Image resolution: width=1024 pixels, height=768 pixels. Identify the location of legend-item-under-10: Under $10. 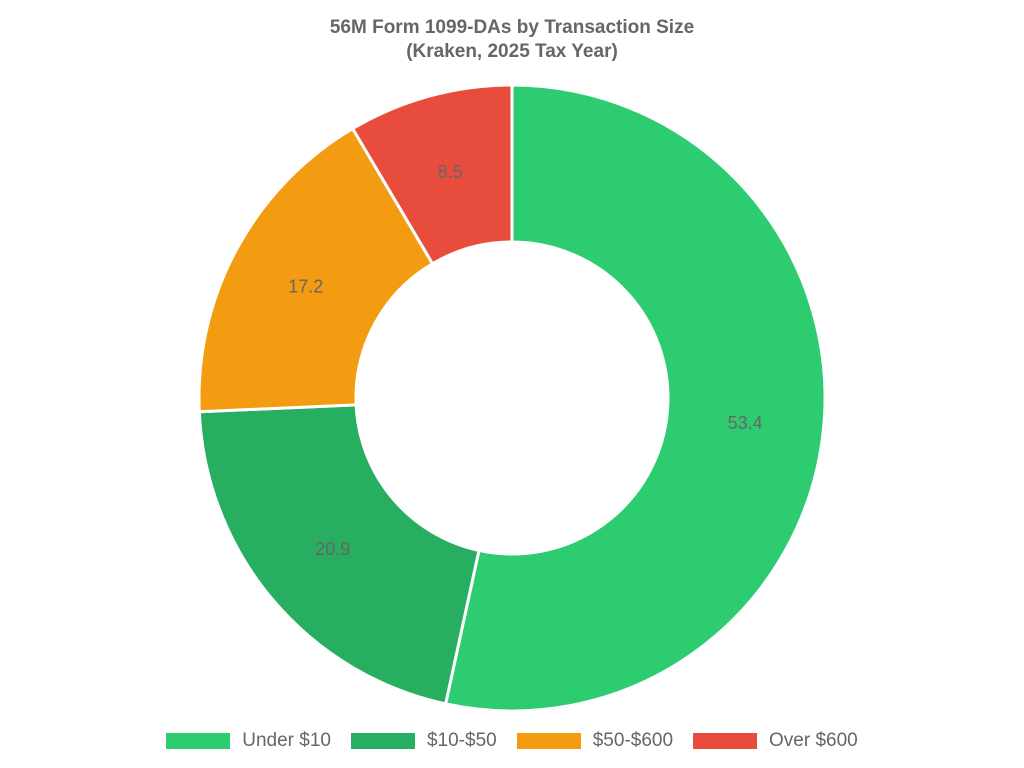
(248, 741).